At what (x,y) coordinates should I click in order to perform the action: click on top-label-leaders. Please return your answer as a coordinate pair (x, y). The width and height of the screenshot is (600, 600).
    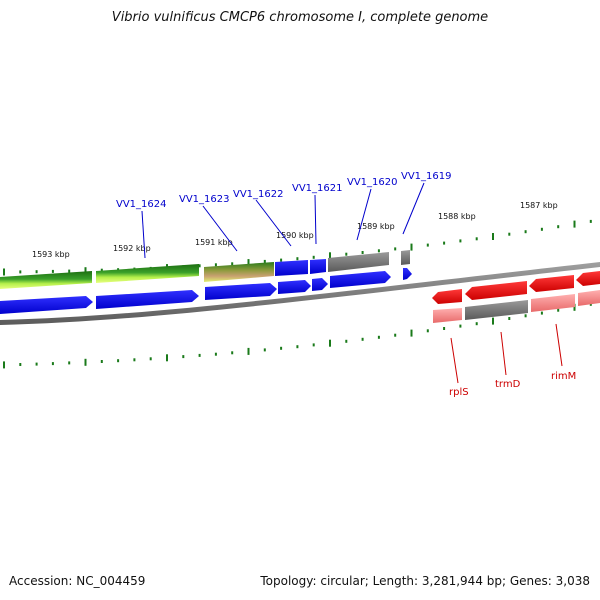
    Looking at the image, I should click on (283, 220).